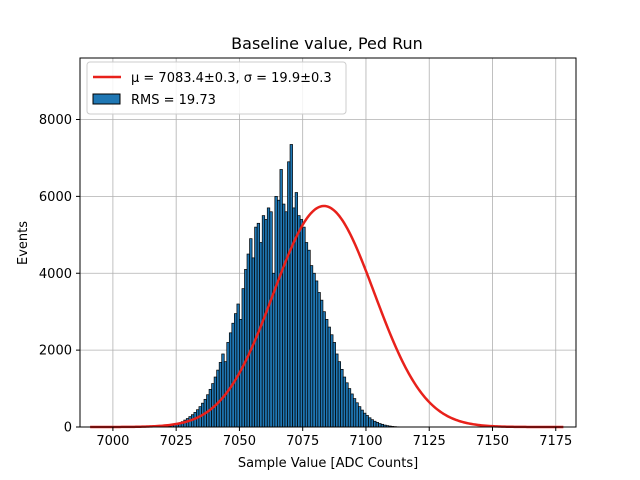 This screenshot has width=640, height=480. What do you see at coordinates (555, 441) in the screenshot?
I see `x-tick-label: 7175` at bounding box center [555, 441].